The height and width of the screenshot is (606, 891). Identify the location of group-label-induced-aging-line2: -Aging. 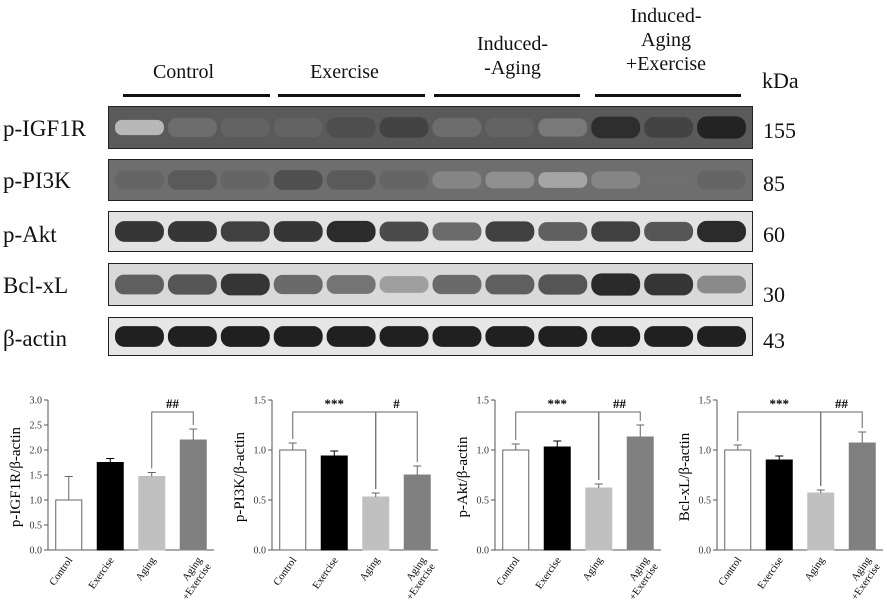
(512, 68).